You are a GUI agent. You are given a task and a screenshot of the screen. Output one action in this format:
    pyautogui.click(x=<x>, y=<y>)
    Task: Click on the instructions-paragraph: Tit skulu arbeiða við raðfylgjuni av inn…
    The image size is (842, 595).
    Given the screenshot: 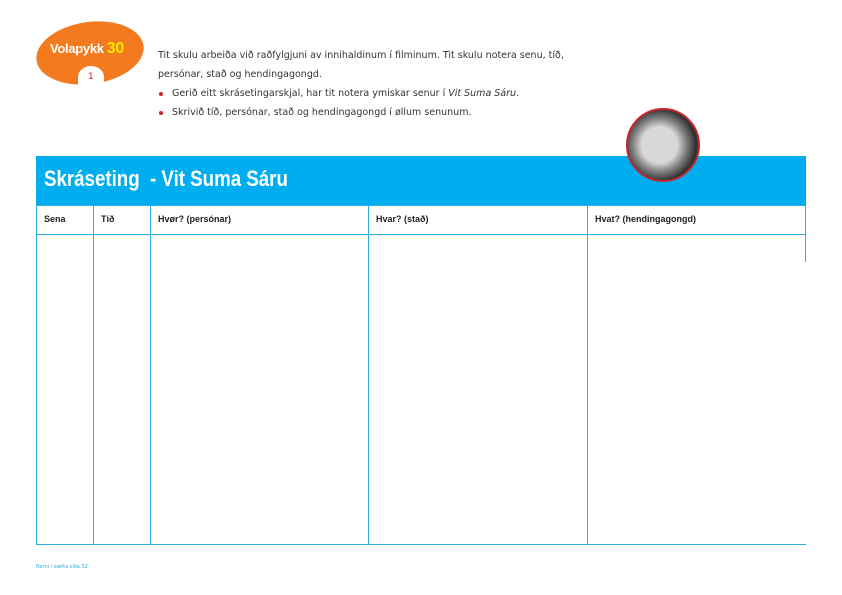 What is the action you would take?
    pyautogui.click(x=361, y=65)
    